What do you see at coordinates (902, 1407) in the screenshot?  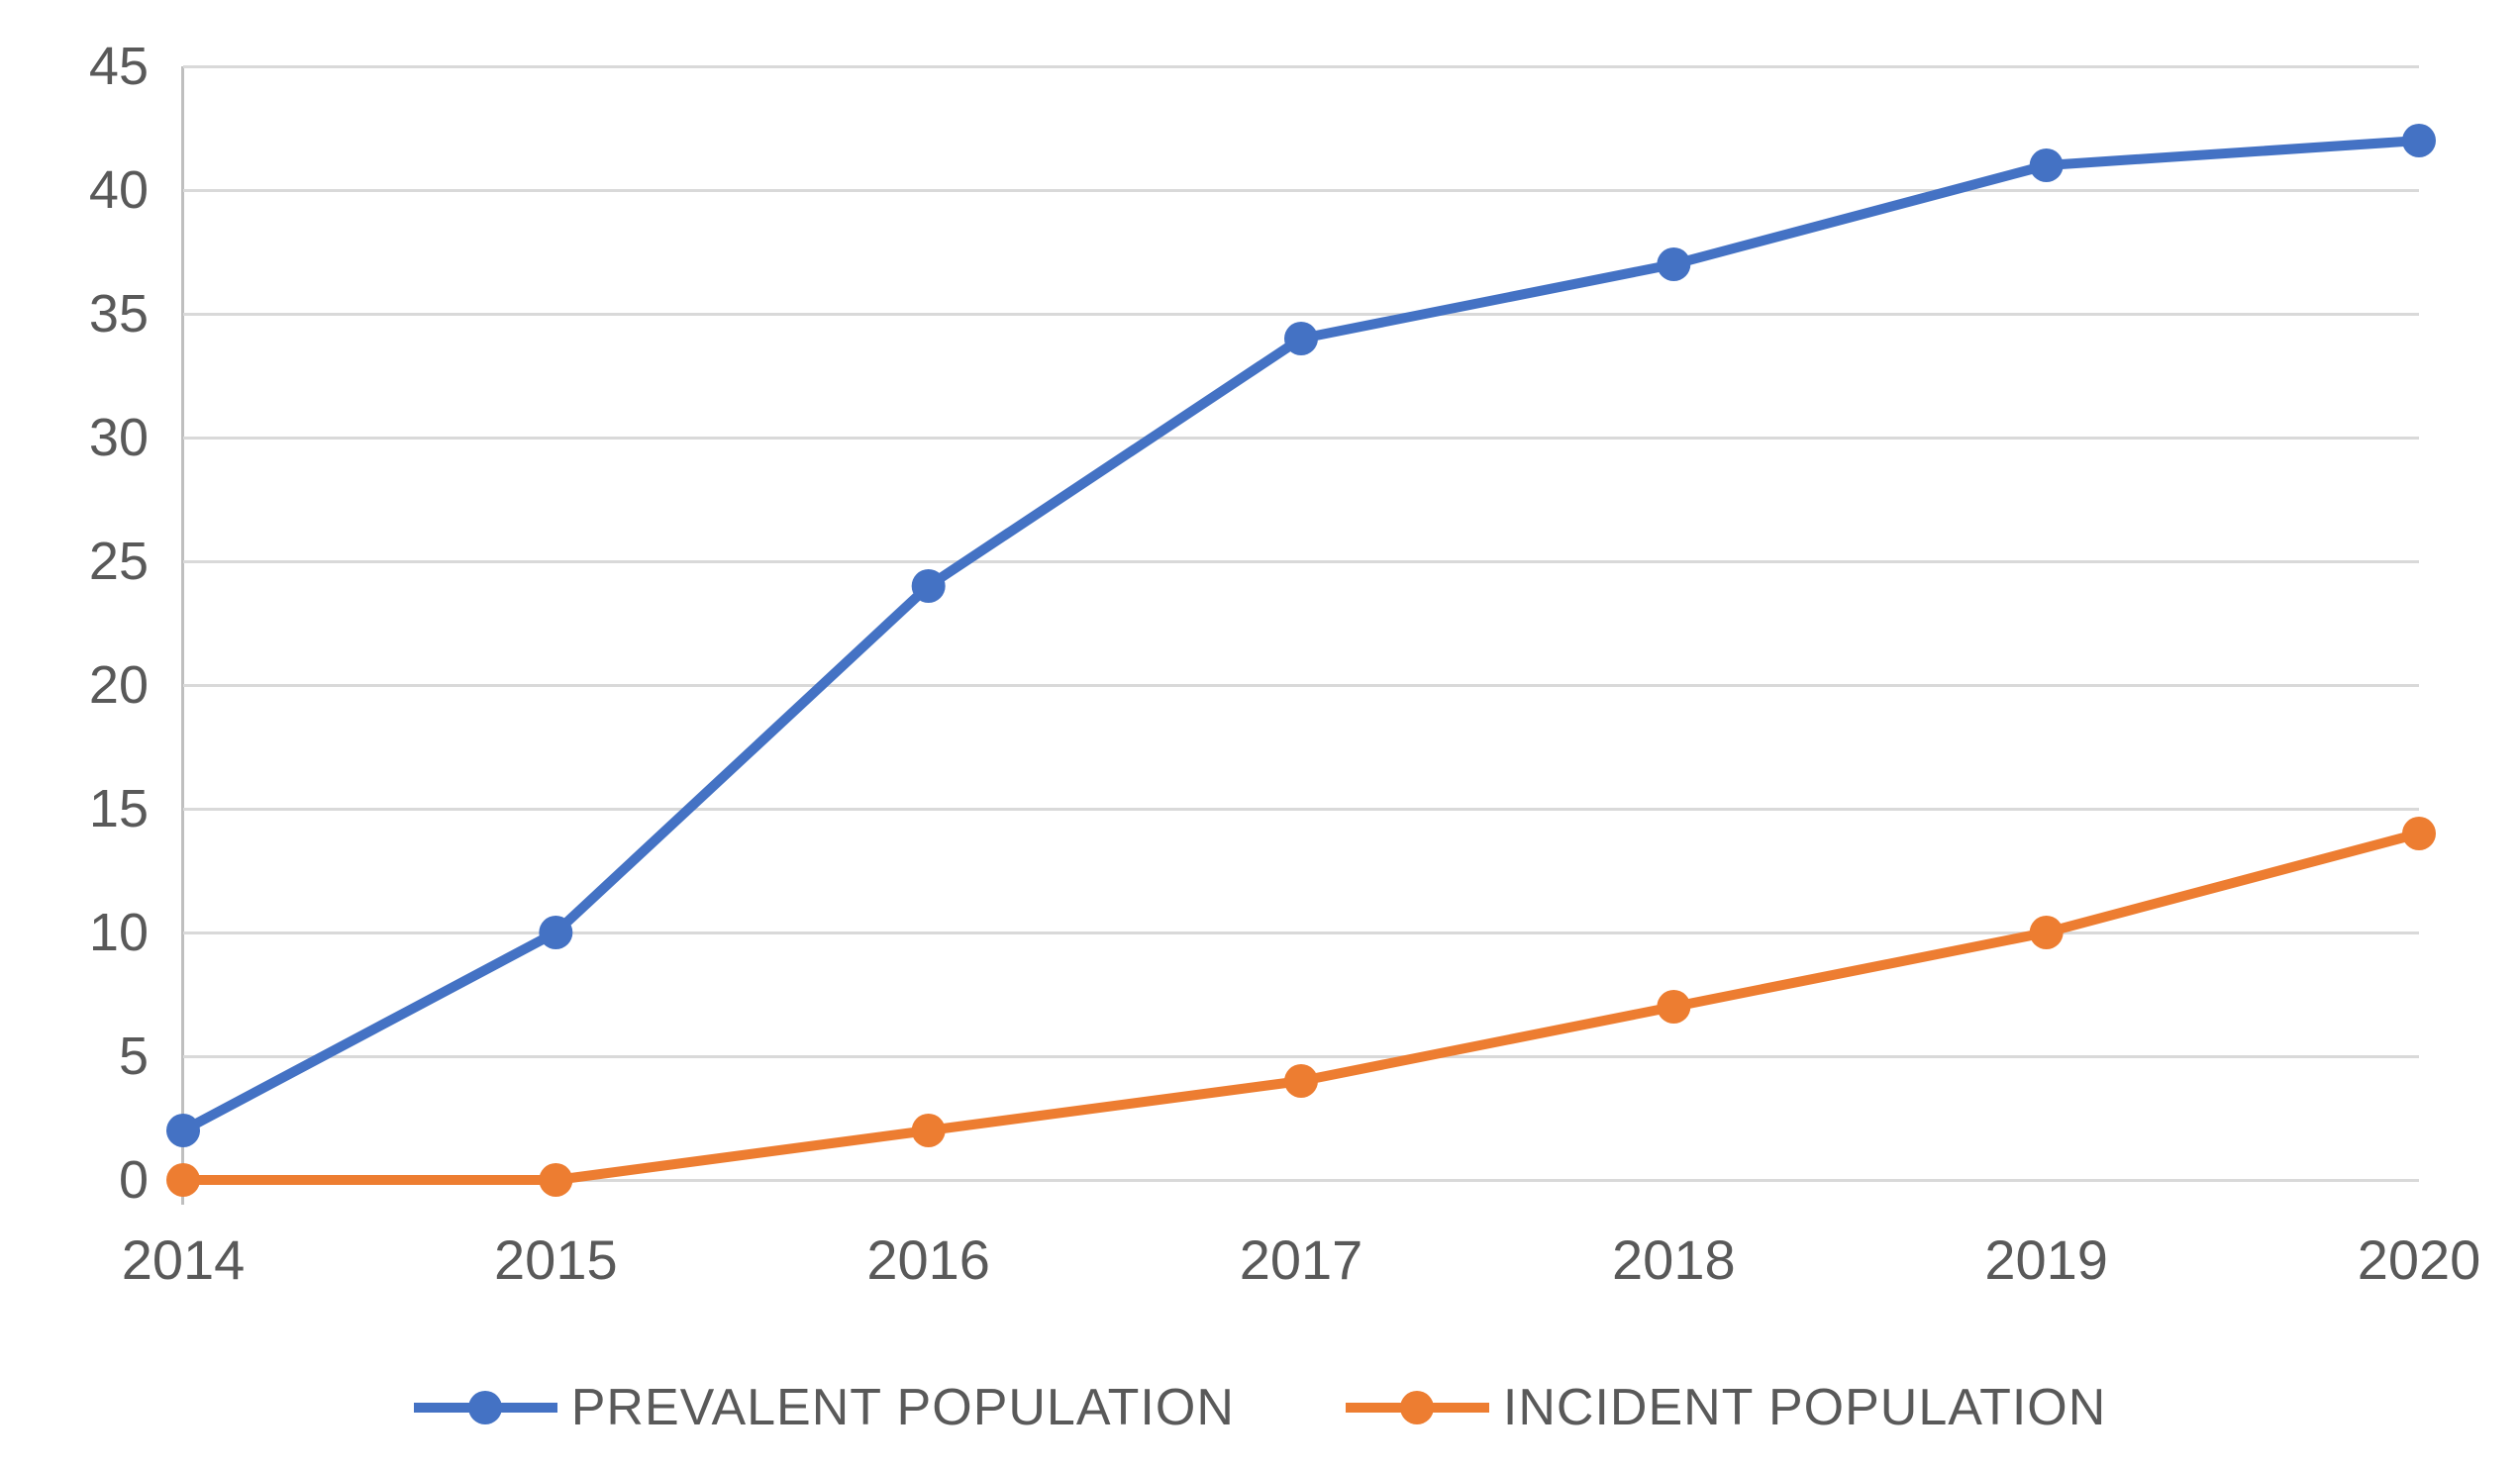 I see `legend-label-prevalent-population: PREVALENT POPULATION` at bounding box center [902, 1407].